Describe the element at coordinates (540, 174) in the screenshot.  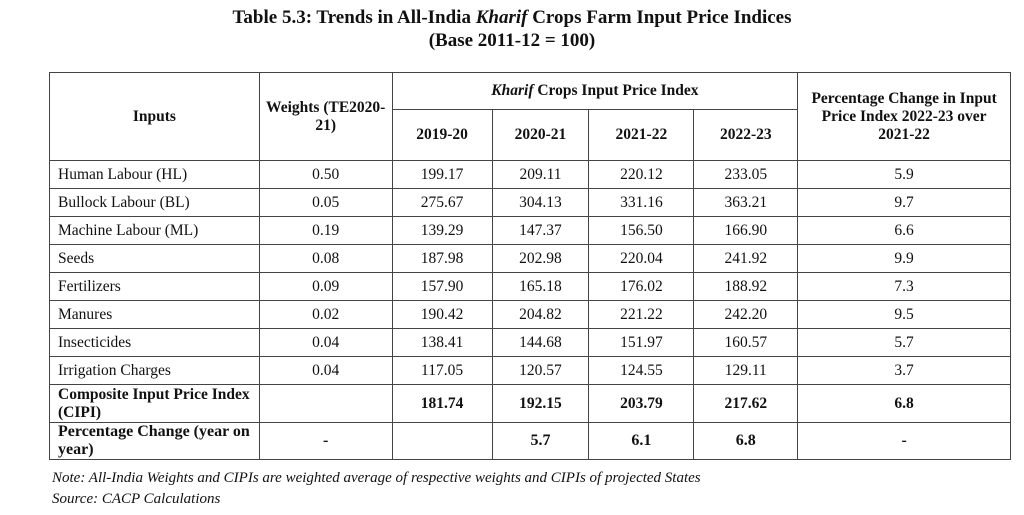
I see `row-value: 209.11` at that location.